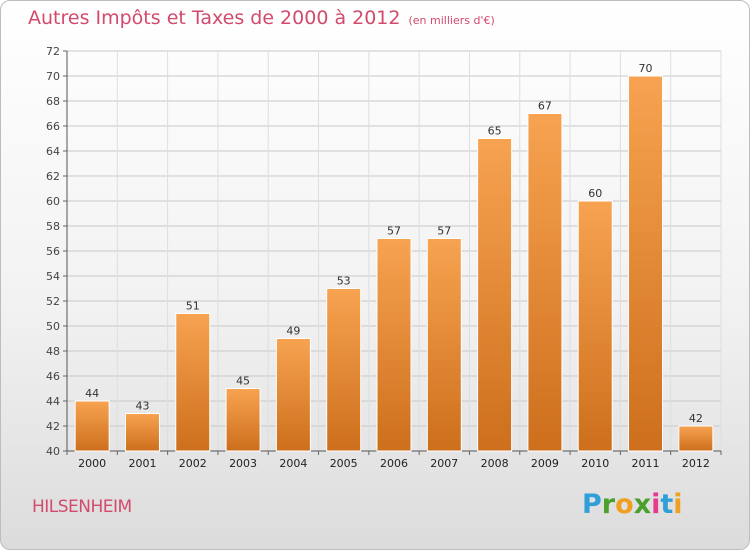 The width and height of the screenshot is (750, 550). I want to click on bar-2011, so click(646, 263).